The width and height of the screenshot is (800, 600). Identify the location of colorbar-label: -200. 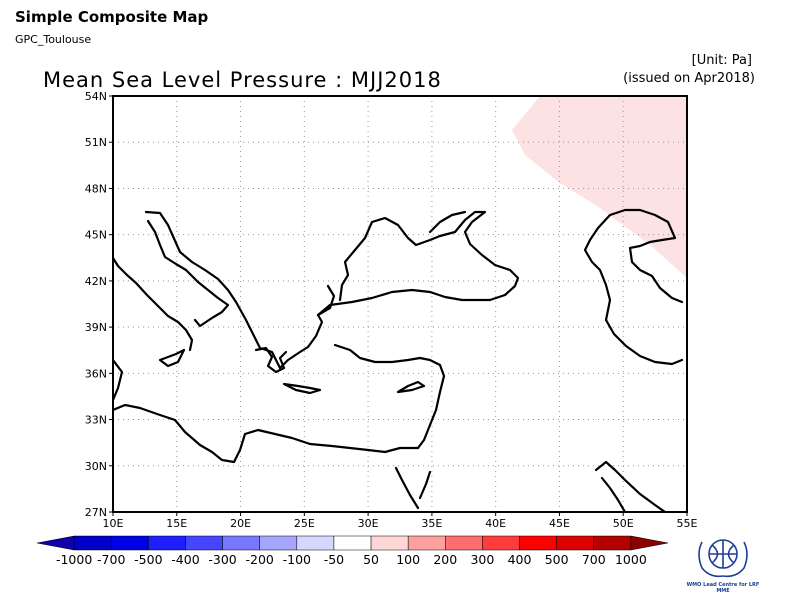
(260, 559).